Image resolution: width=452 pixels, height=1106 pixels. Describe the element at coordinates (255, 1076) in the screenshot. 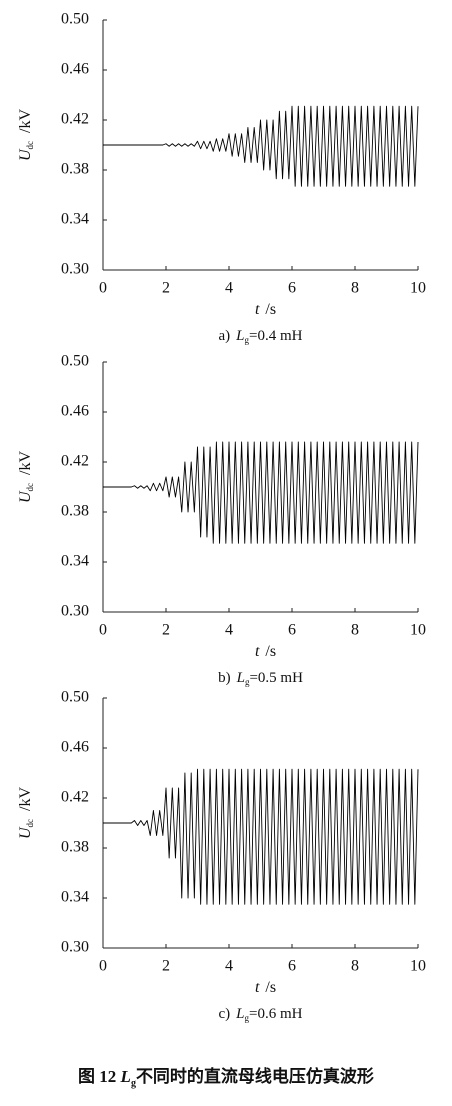

I see `figure-text: 不同时的直流母线电压仿真波形` at that location.